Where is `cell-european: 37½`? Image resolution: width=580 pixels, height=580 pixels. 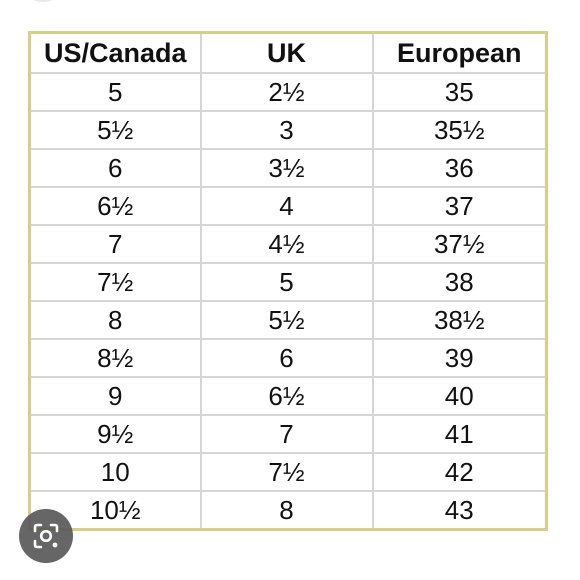
cell-european: 37½ is located at coordinates (459, 244).